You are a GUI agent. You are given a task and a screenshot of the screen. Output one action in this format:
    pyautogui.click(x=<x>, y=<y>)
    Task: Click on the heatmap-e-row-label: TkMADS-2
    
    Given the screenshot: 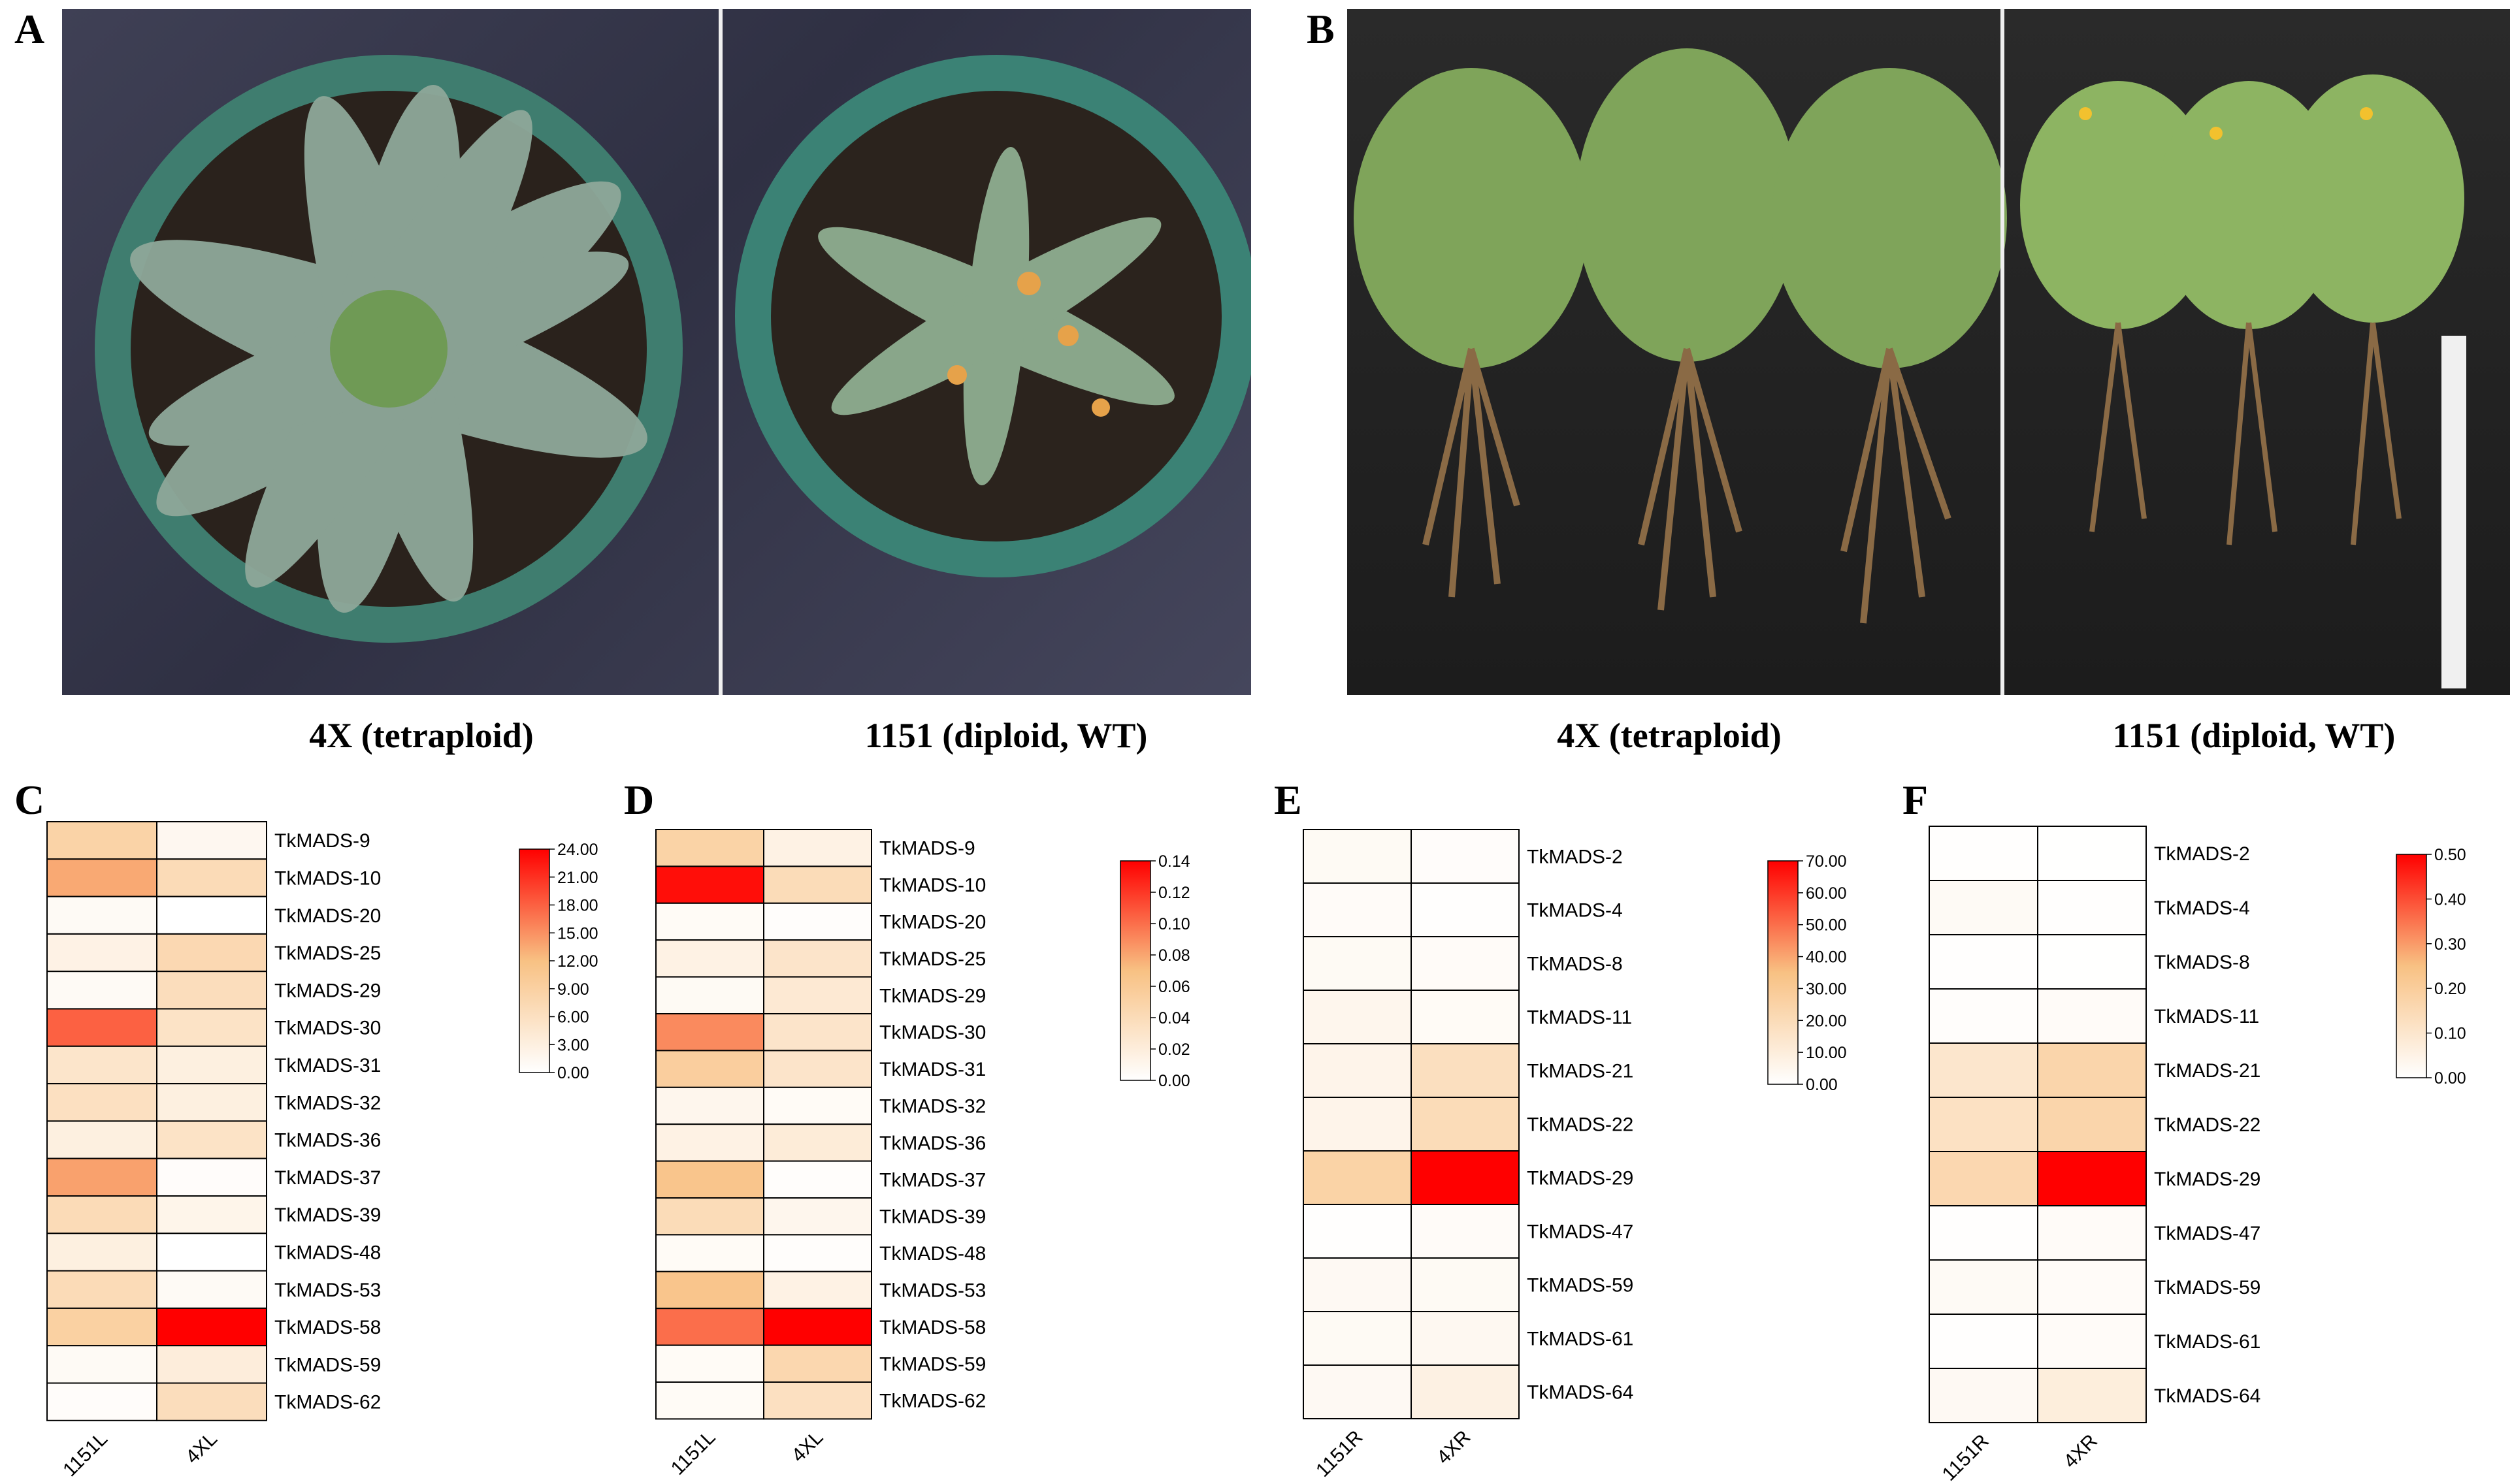 What is the action you would take?
    pyautogui.click(x=1575, y=857)
    